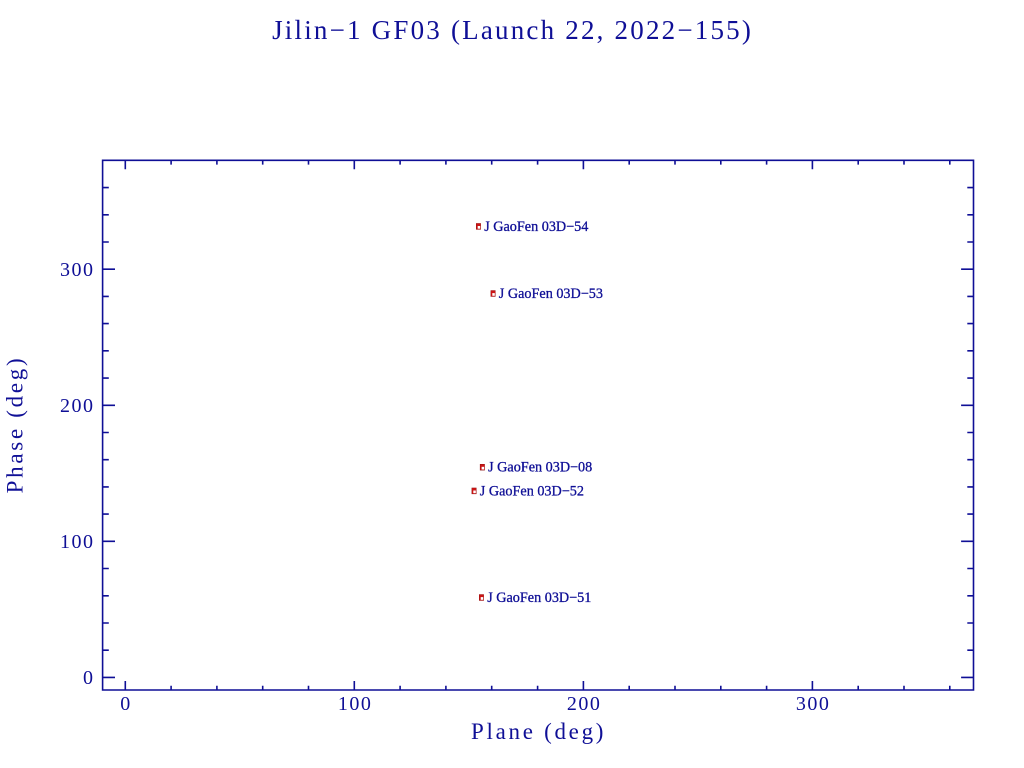  Describe the element at coordinates (551, 294) in the screenshot. I see `svg-text: J GaoFen 03D−53` at that location.